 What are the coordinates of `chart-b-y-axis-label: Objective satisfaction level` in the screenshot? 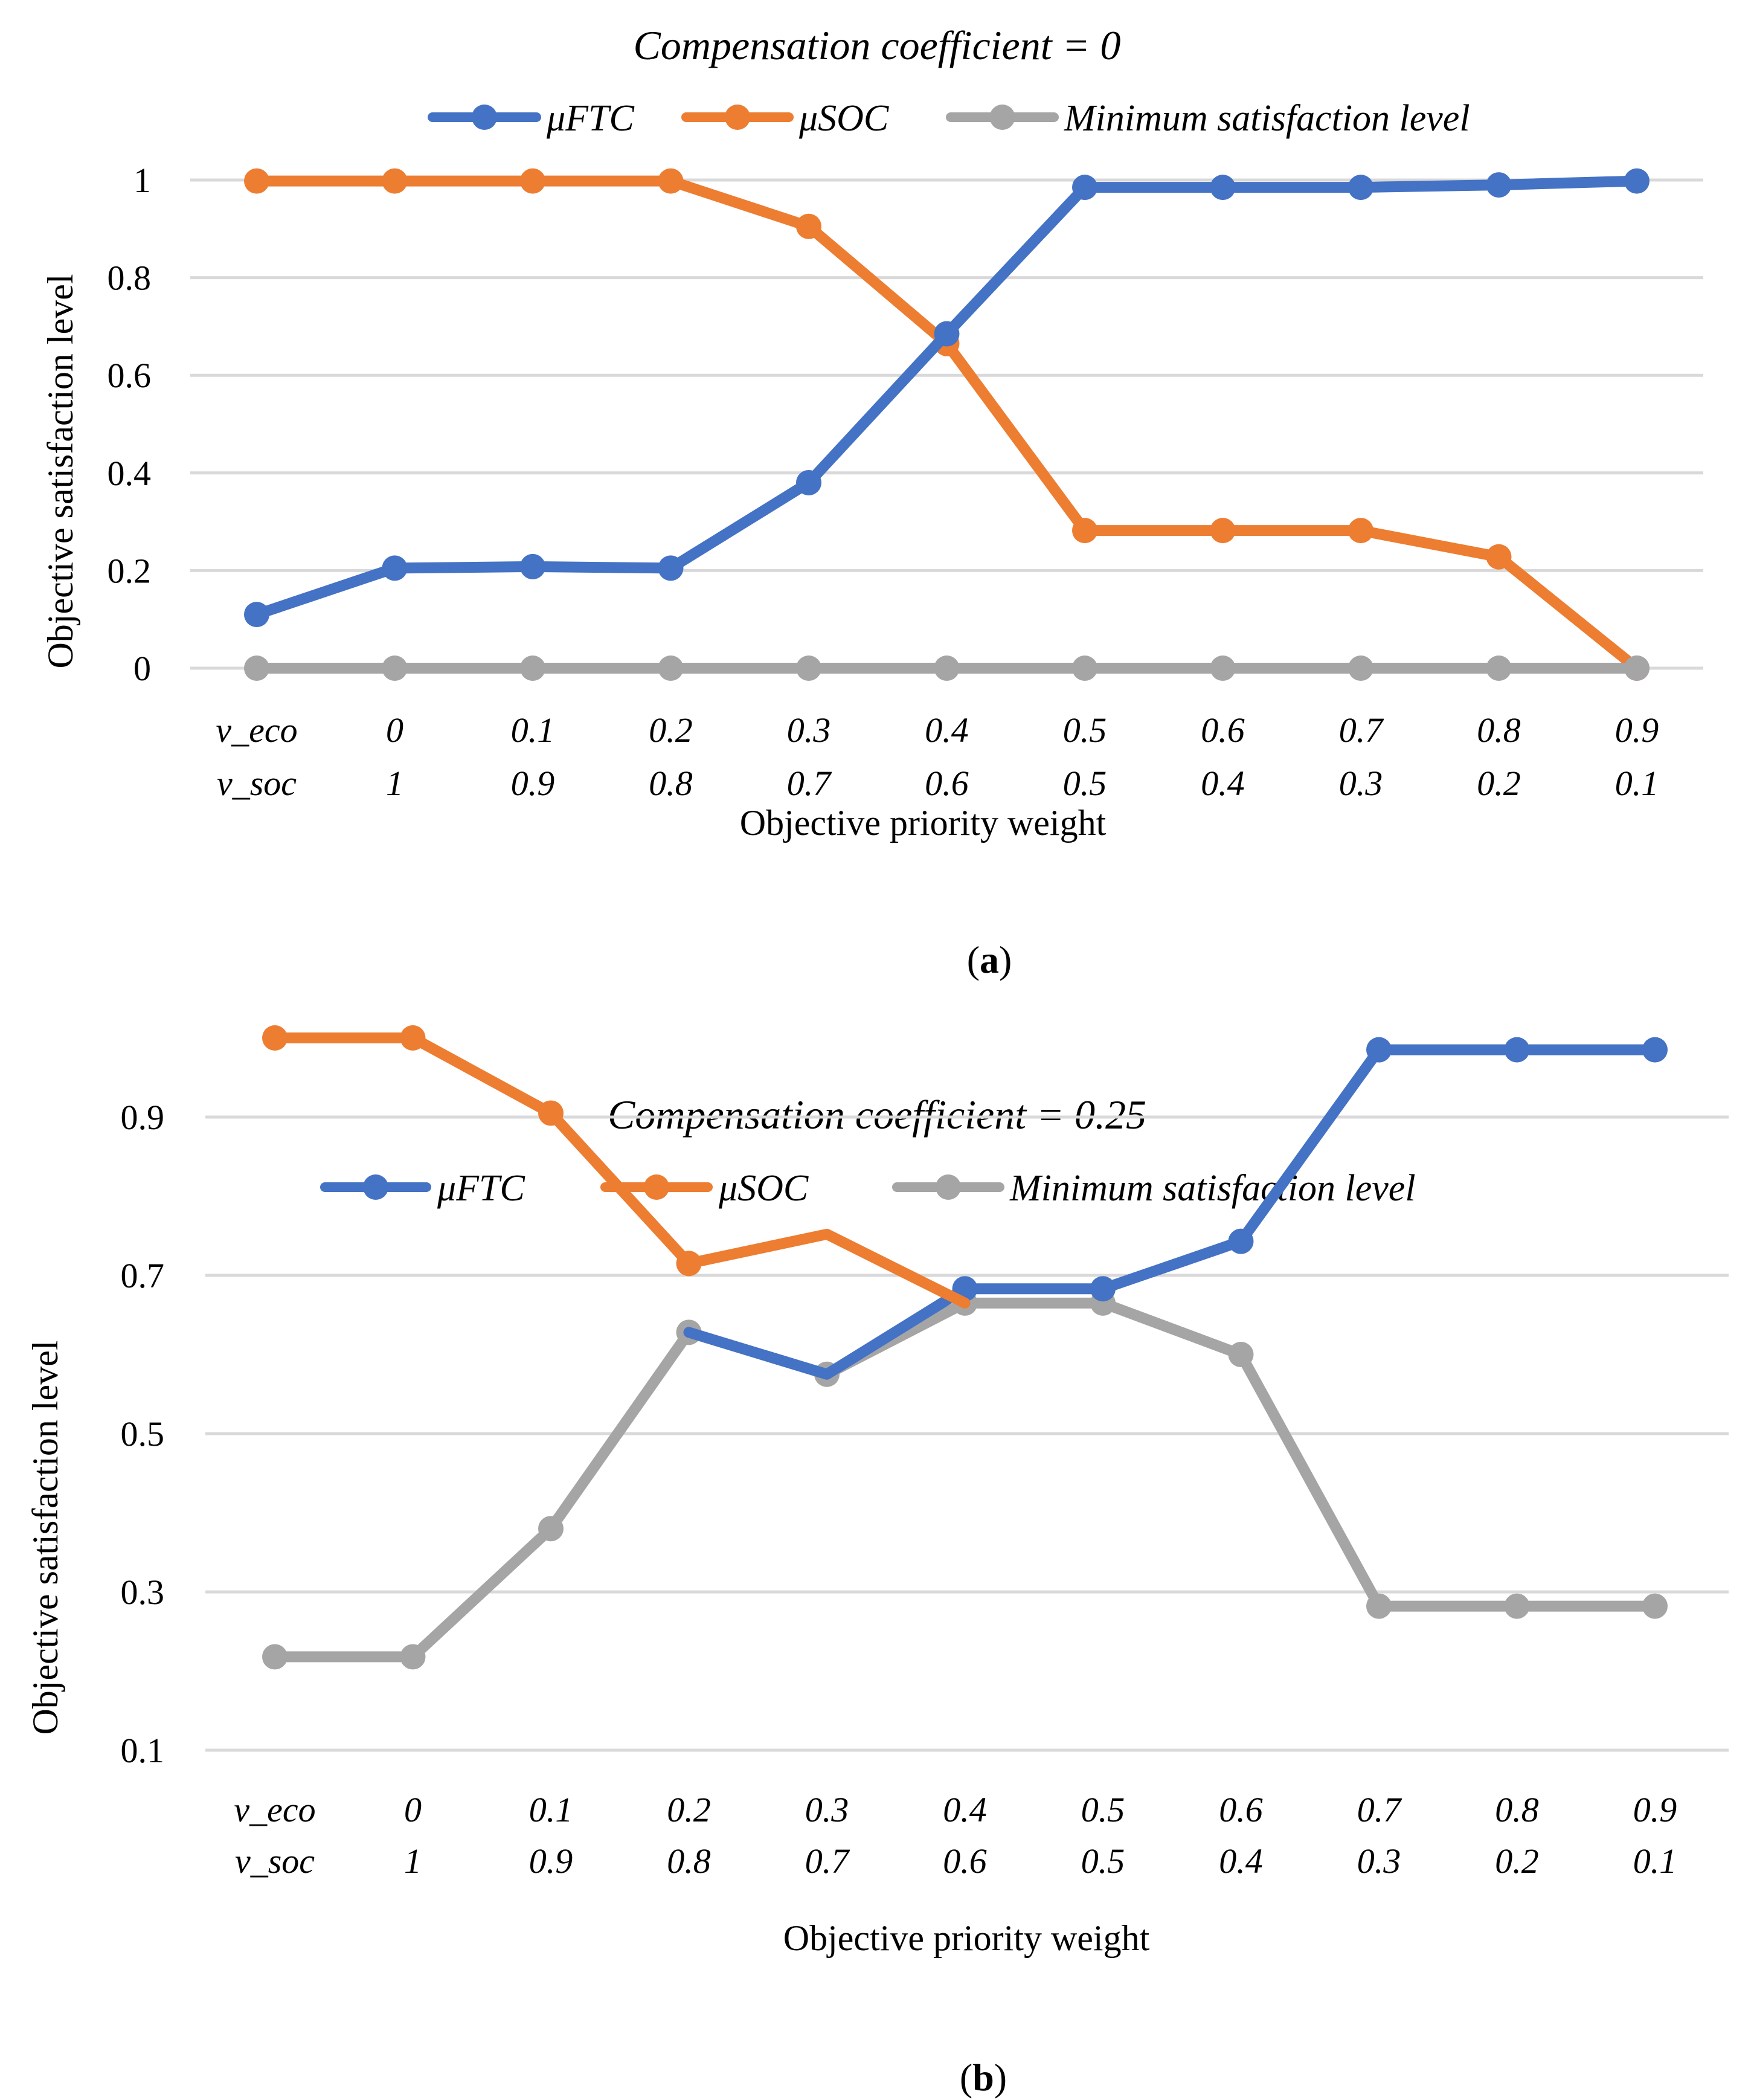 It's located at (45, 1537).